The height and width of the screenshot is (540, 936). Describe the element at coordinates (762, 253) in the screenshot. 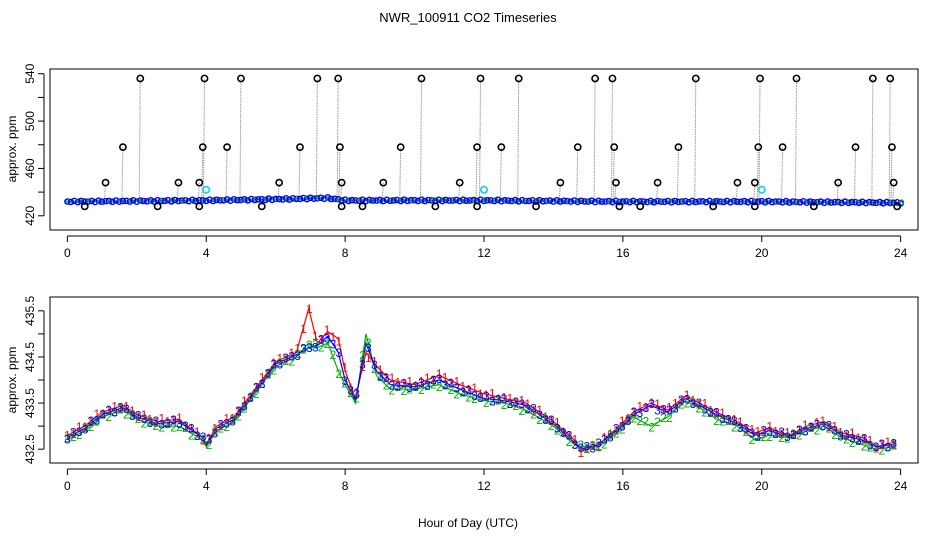

I see `top-x-tick-label: 20` at that location.